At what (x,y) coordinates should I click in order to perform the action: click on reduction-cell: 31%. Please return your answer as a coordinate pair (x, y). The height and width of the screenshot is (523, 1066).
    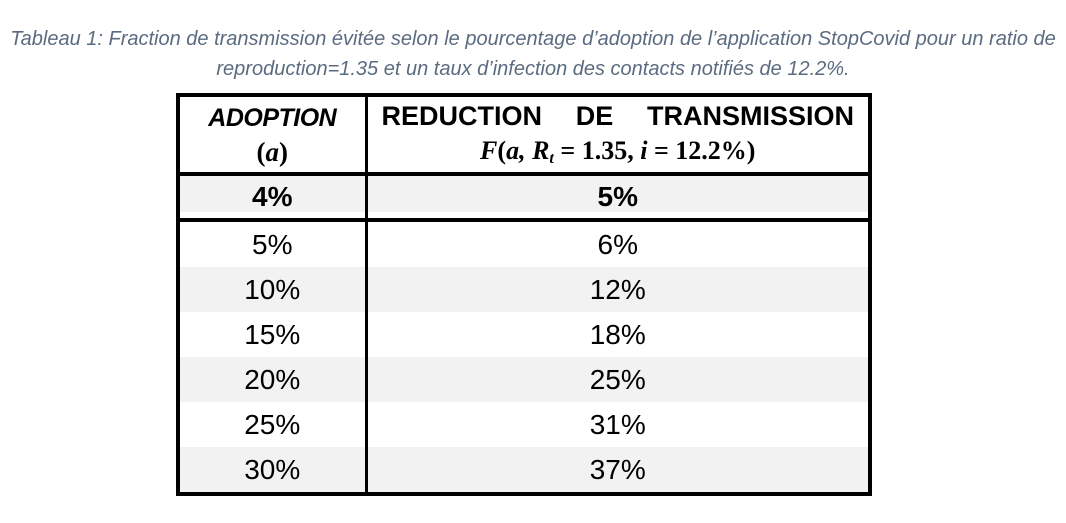
    Looking at the image, I should click on (618, 424).